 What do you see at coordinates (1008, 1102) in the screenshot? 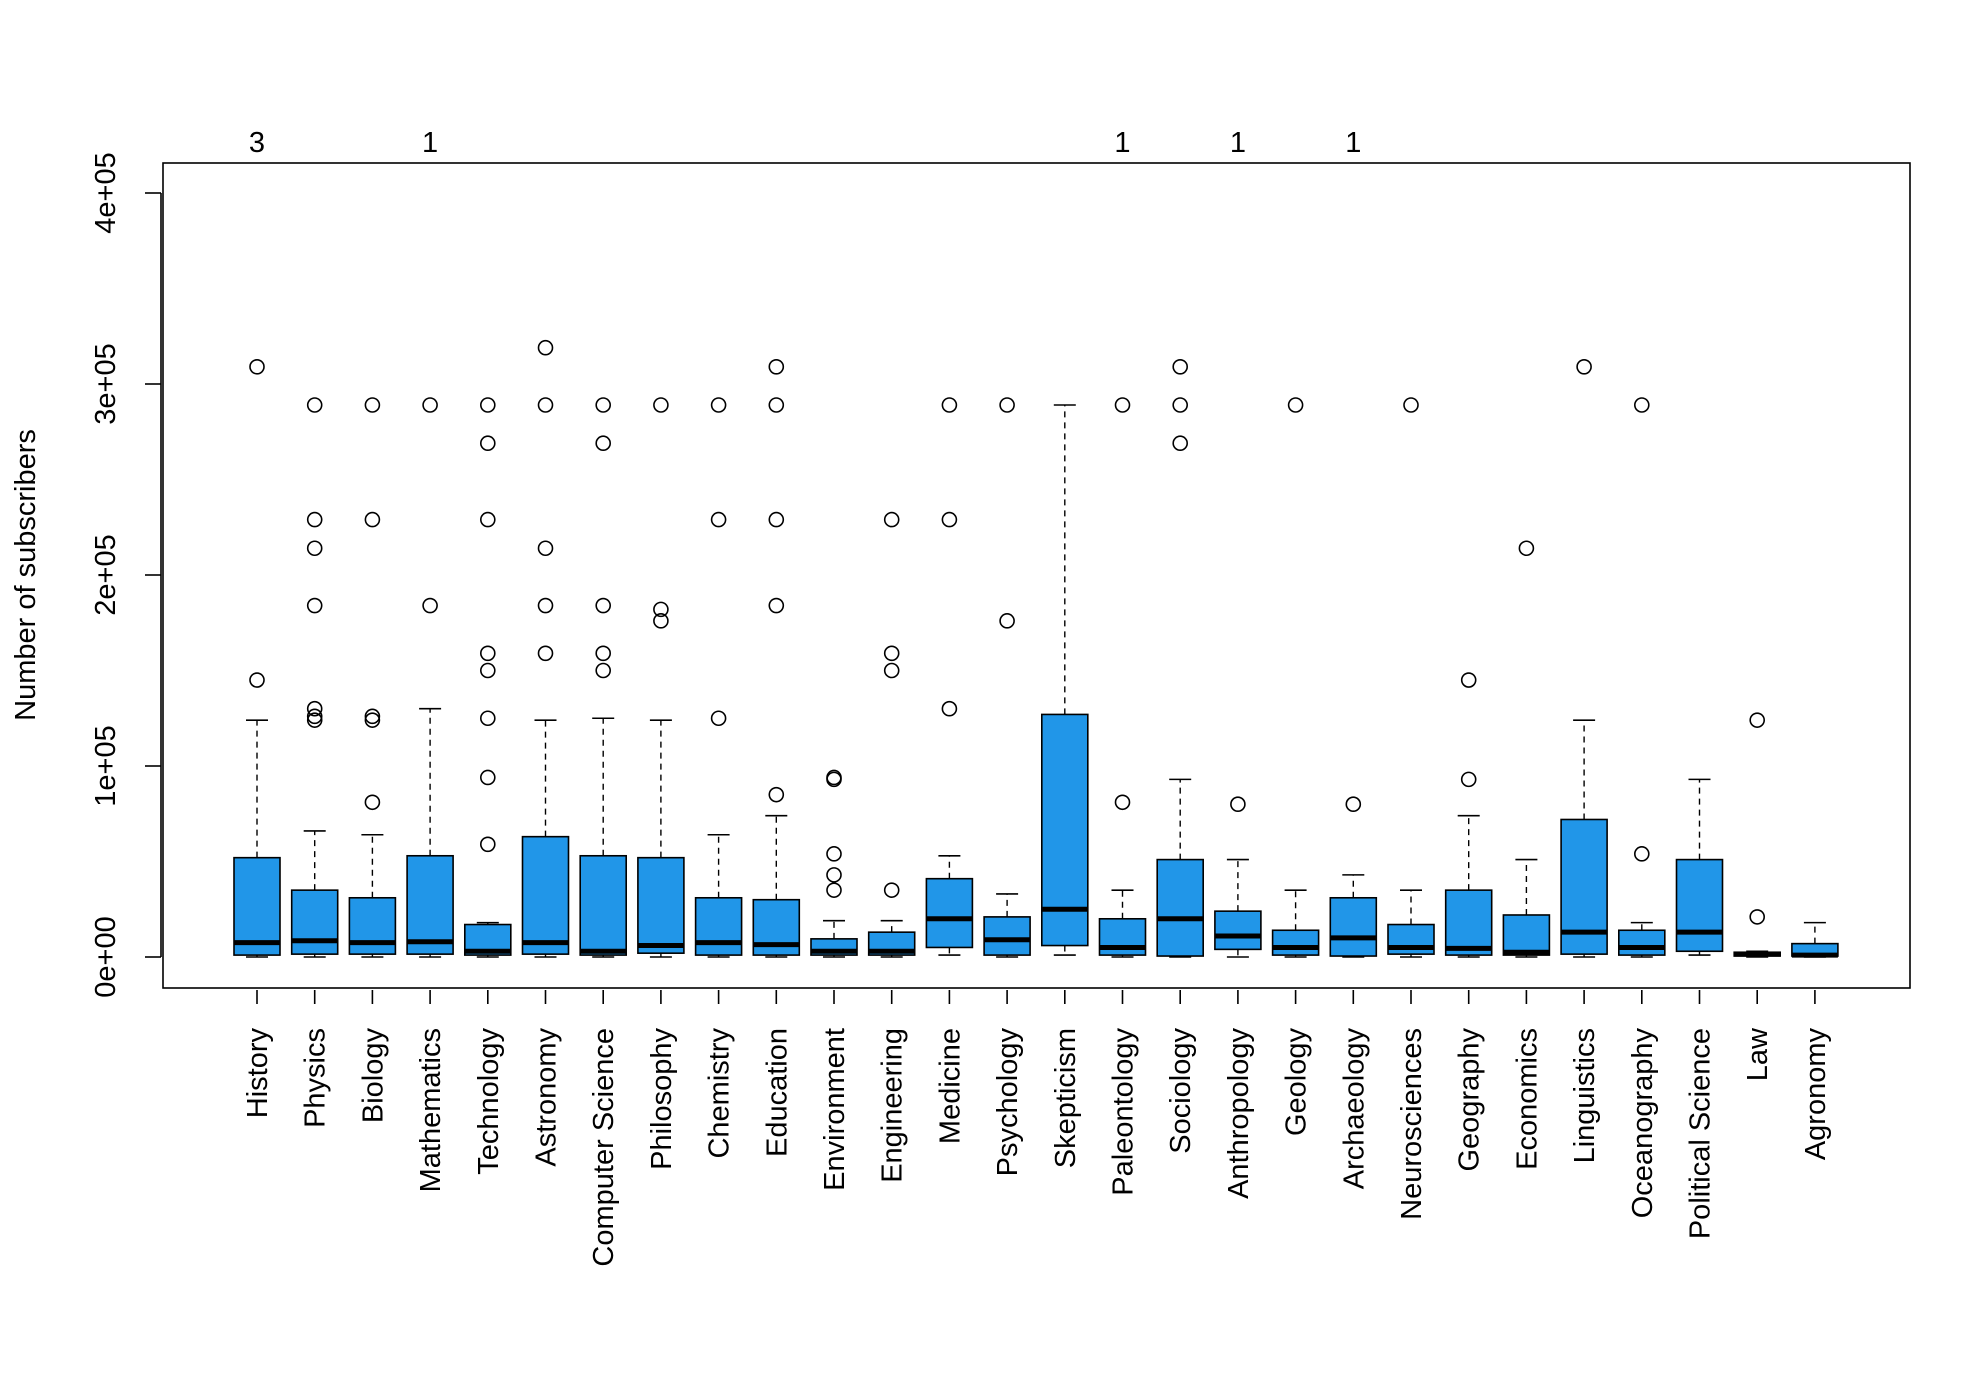
I see `x-category-label: Psychology` at bounding box center [1008, 1102].